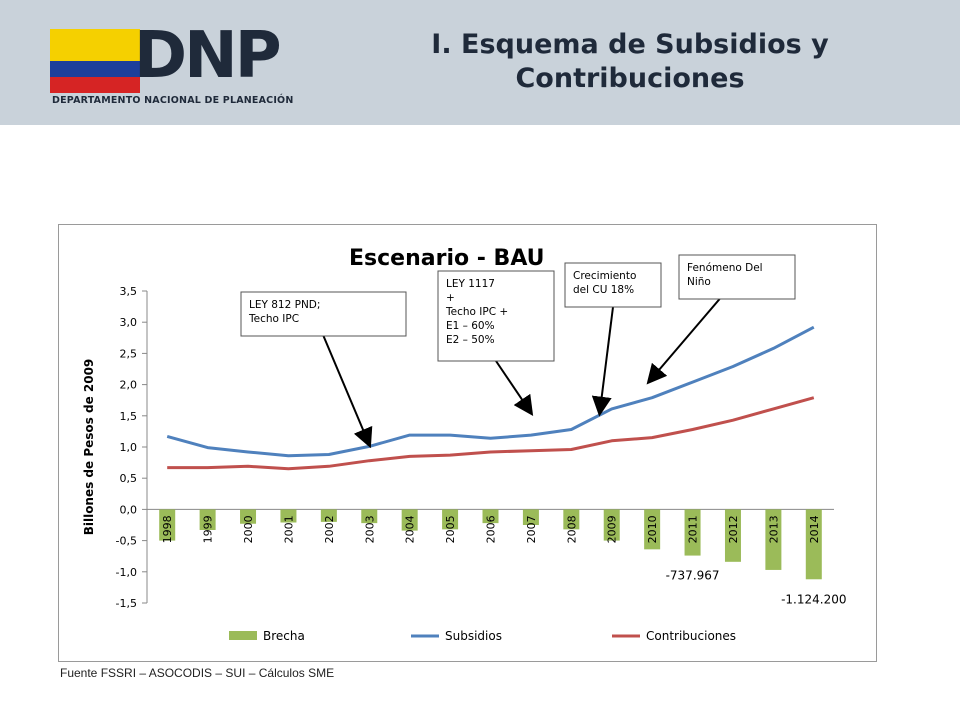 This screenshot has width=960, height=720. Describe the element at coordinates (129, 322) in the screenshot. I see `y-tick-label: 3,0` at that location.